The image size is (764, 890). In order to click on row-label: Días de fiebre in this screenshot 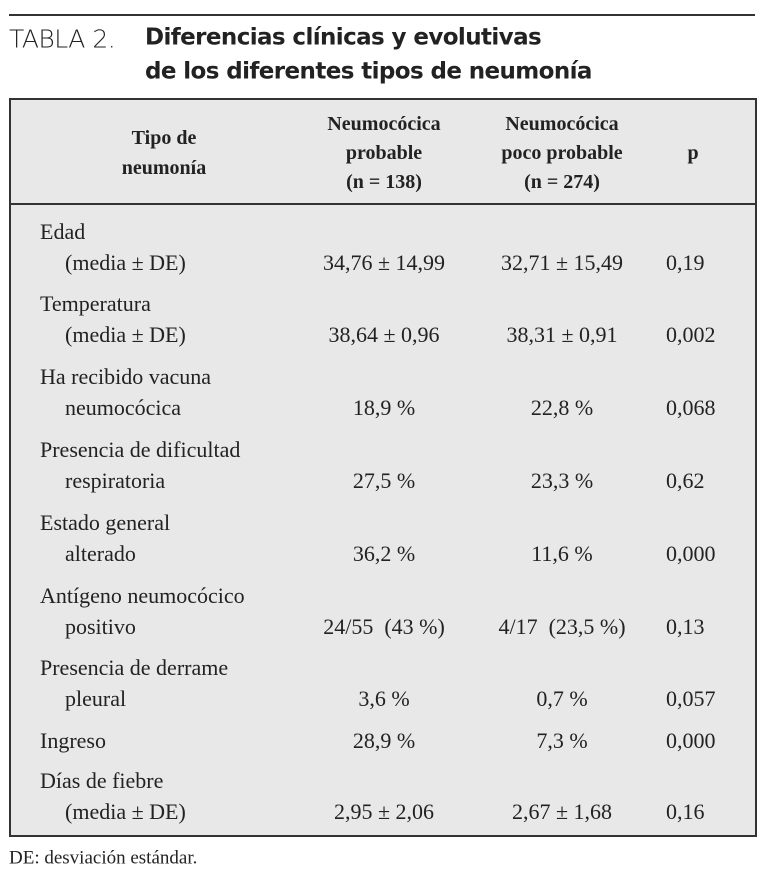, I will do `click(102, 780)`.